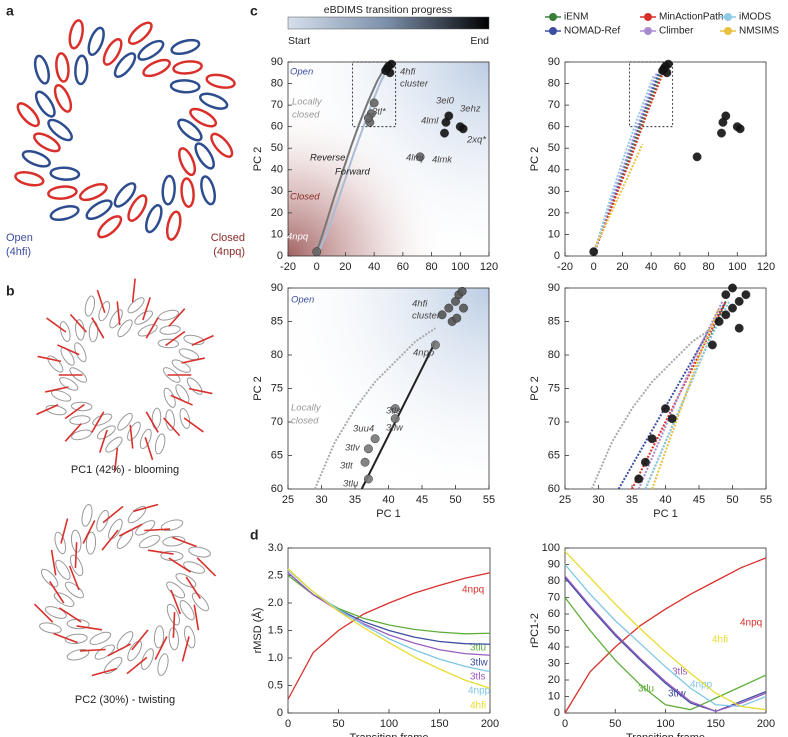 The image size is (788, 737). I want to click on y-tick-label: 65, so click(277, 455).